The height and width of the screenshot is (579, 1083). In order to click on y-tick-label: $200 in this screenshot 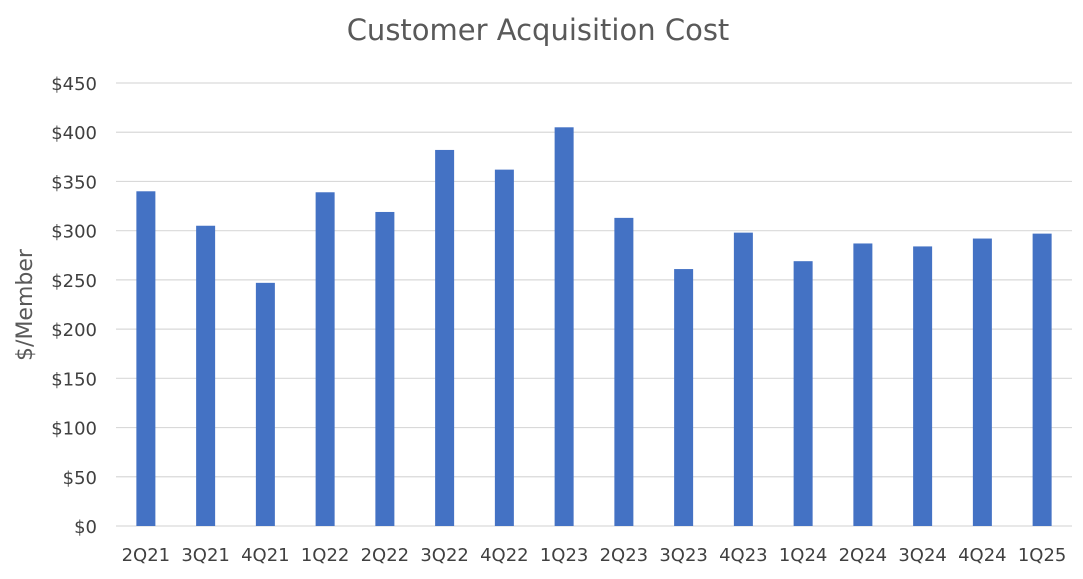, I will do `click(74, 330)`.